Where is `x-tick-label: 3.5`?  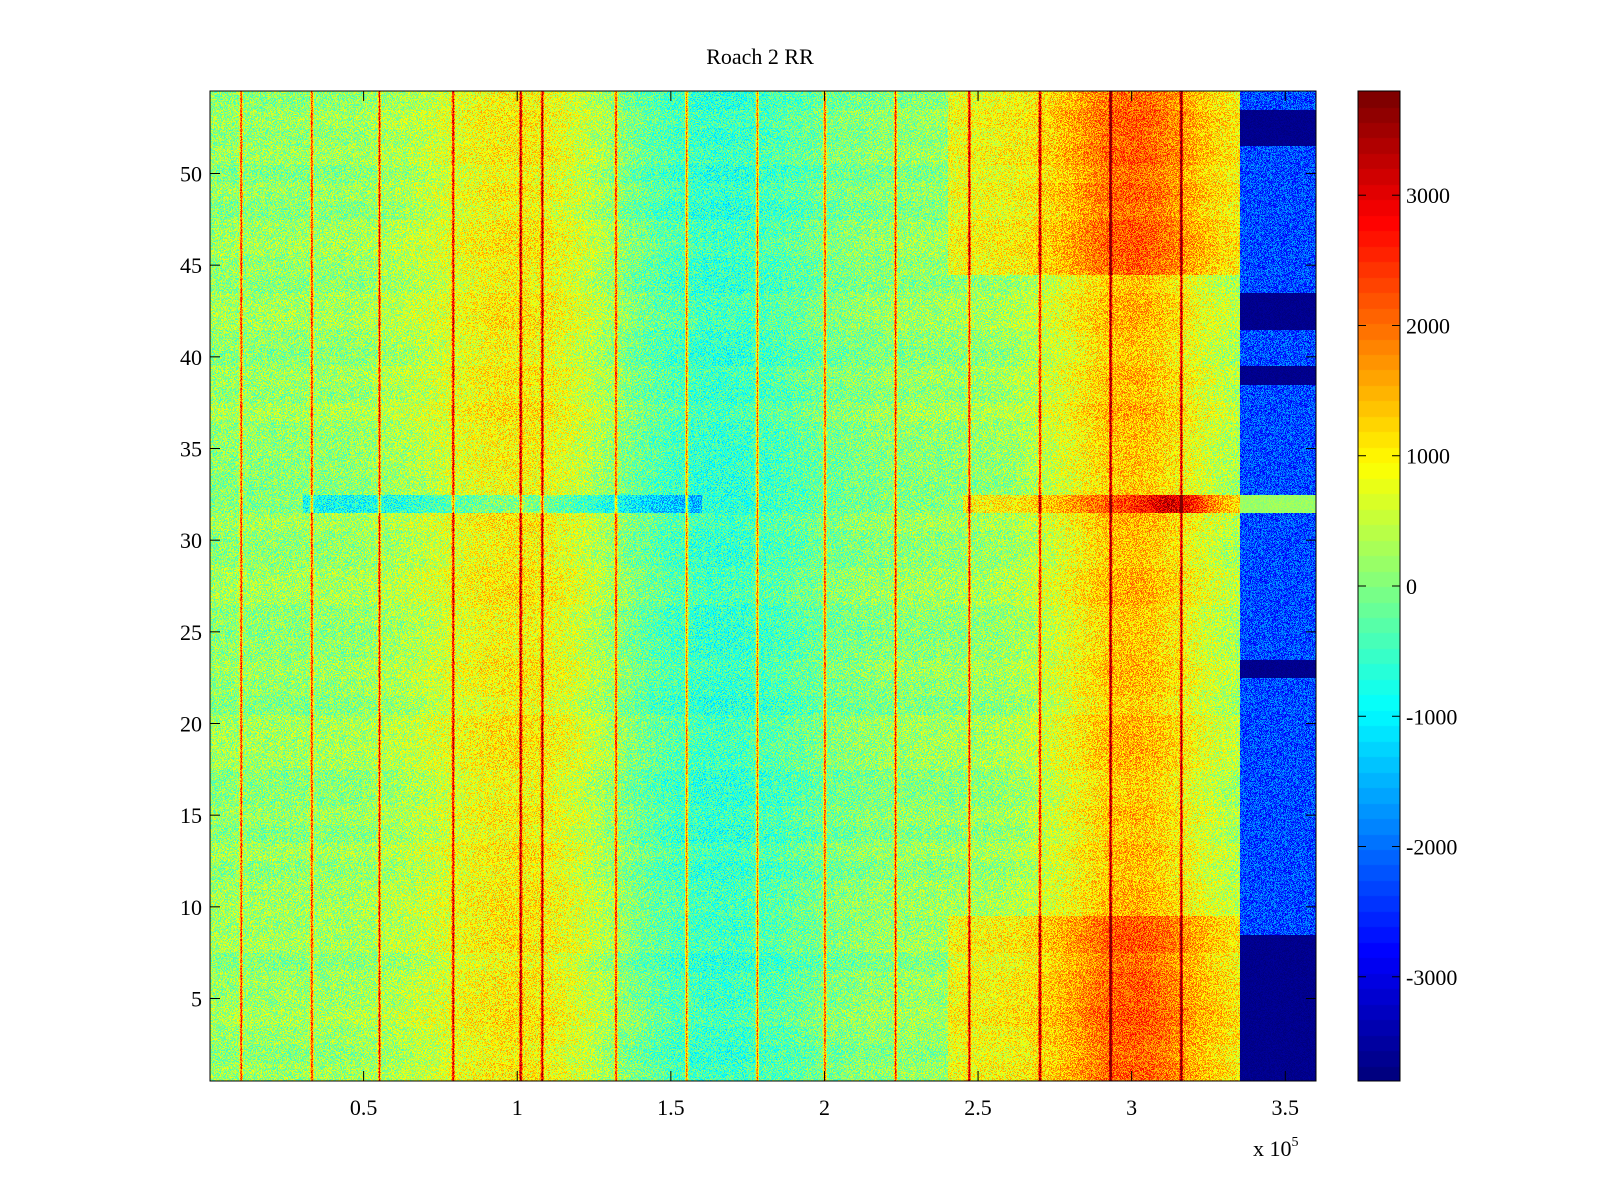 x-tick-label: 3.5 is located at coordinates (1286, 1107).